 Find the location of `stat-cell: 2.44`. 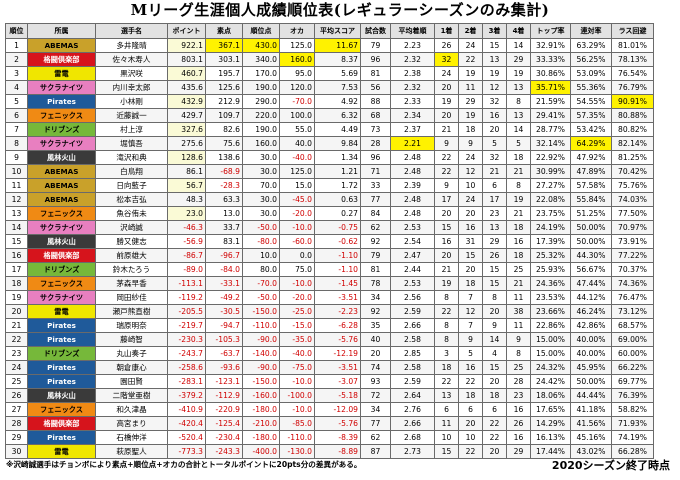

stat-cell: 2.44 is located at coordinates (412, 269).